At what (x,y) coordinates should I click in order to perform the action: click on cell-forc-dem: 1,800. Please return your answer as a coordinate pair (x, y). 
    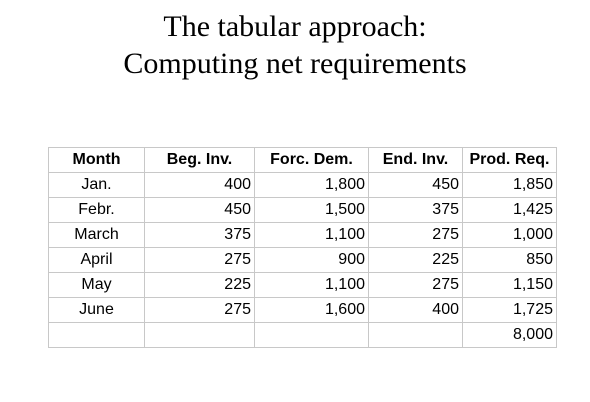
    Looking at the image, I should click on (311, 185).